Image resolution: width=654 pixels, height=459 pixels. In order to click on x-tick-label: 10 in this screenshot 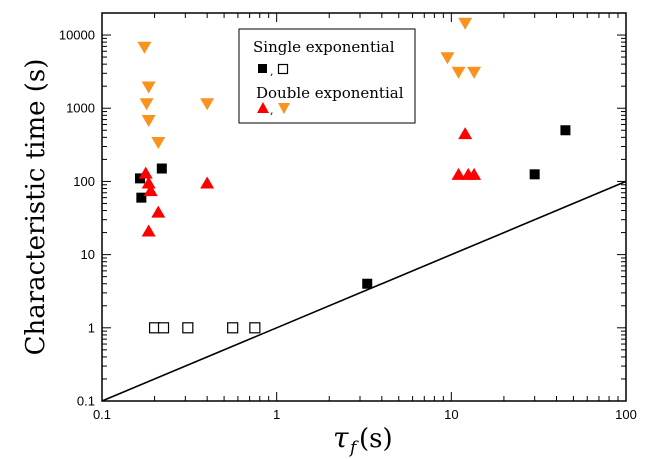, I will do `click(451, 414)`.